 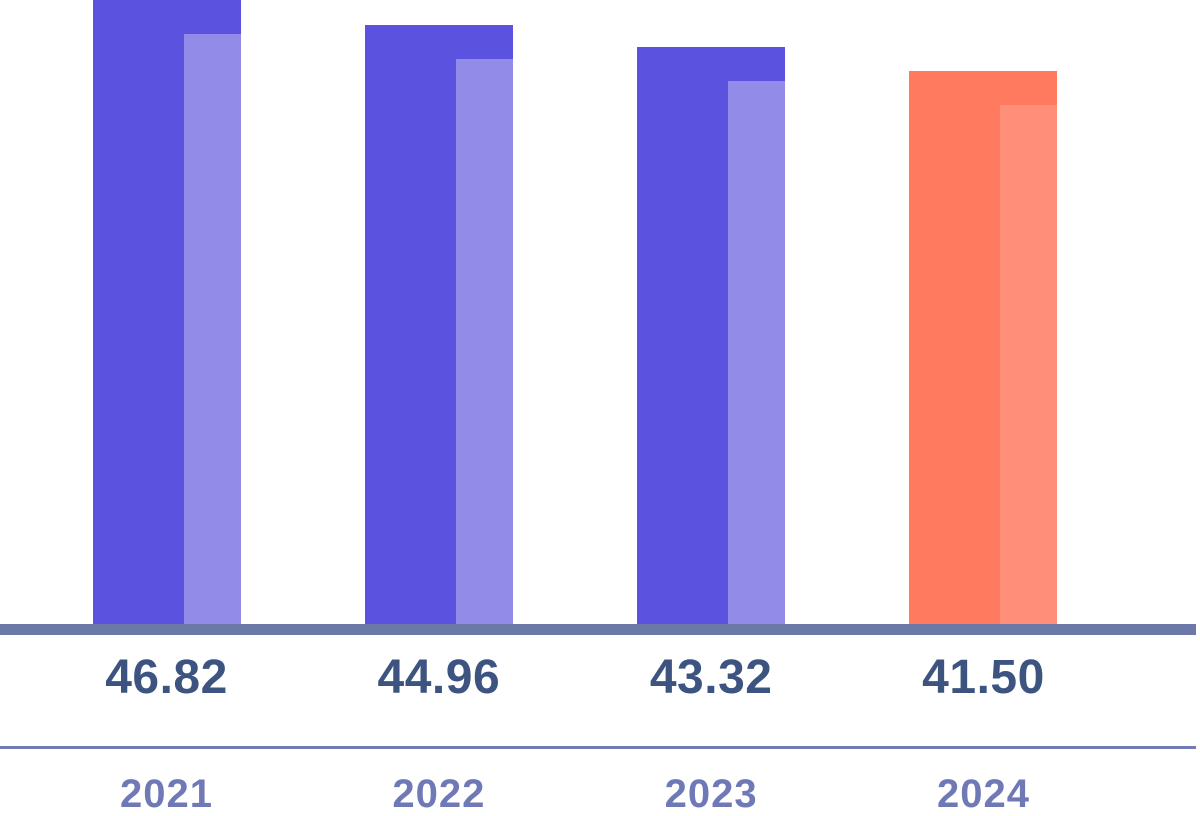 I want to click on baseline-axis, so click(x=598, y=629).